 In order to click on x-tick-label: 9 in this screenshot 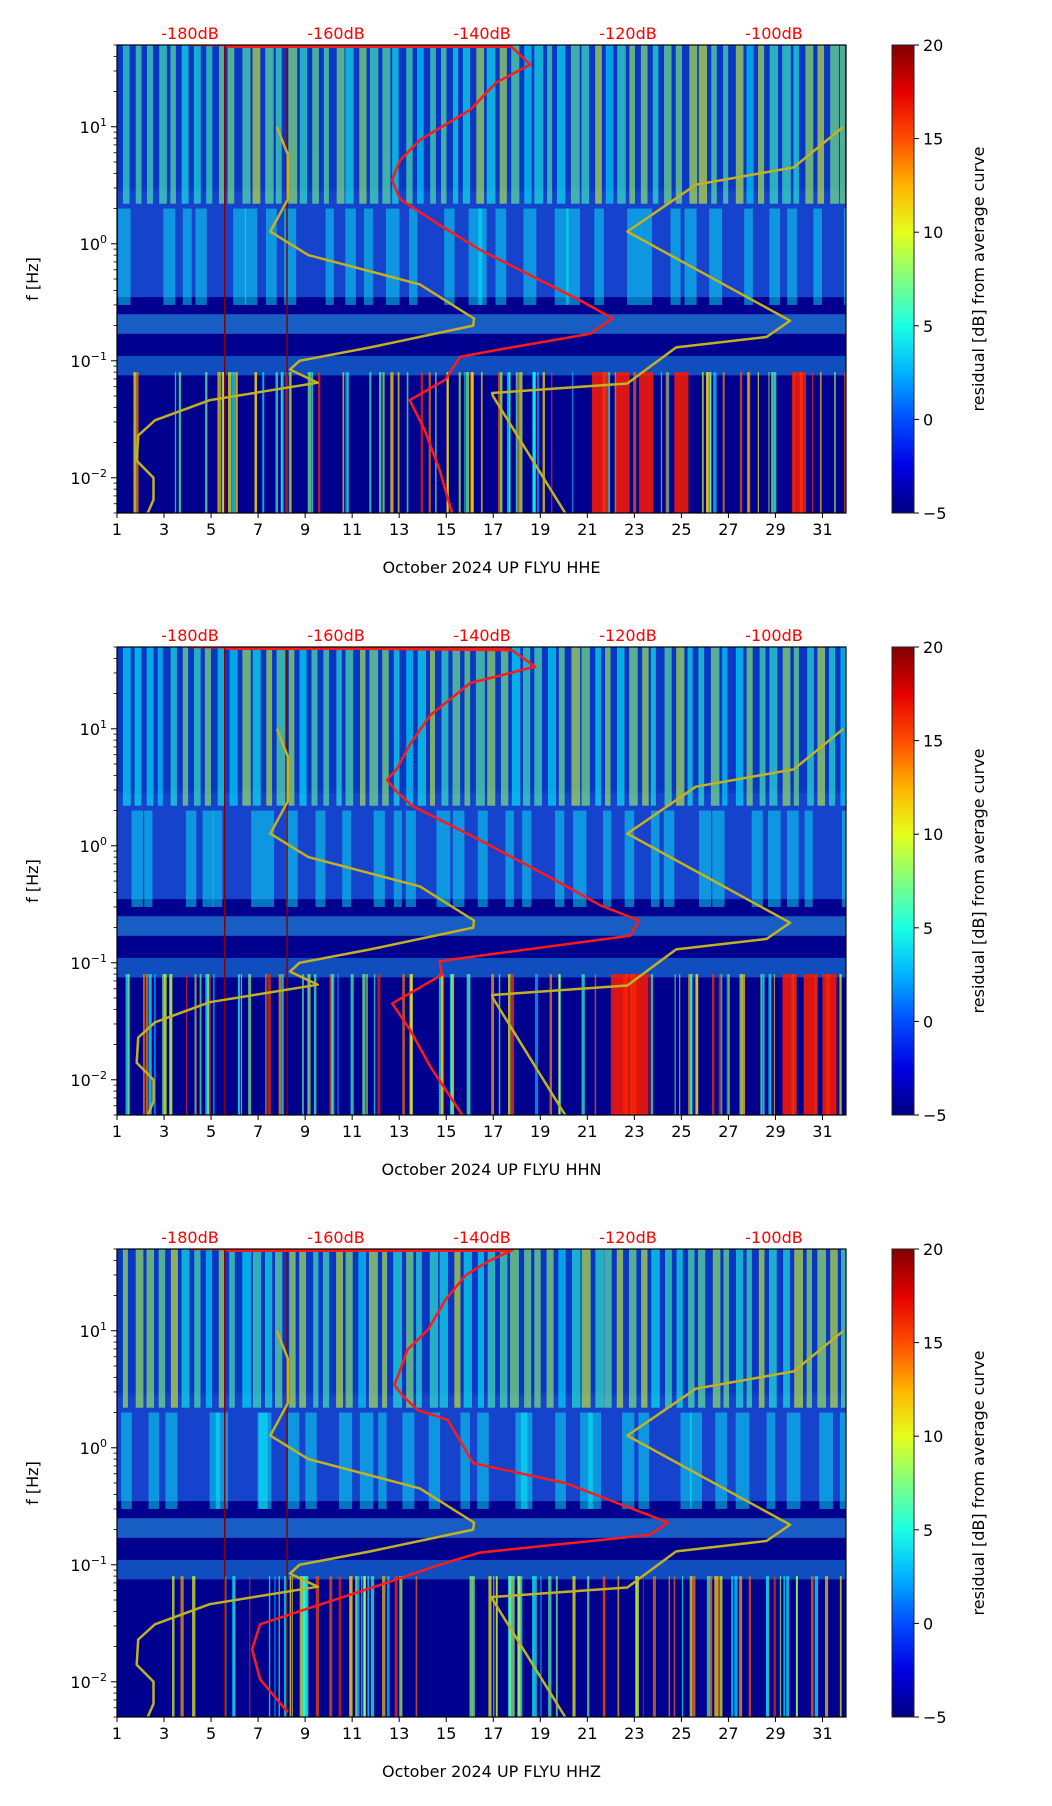, I will do `click(305, 1131)`.